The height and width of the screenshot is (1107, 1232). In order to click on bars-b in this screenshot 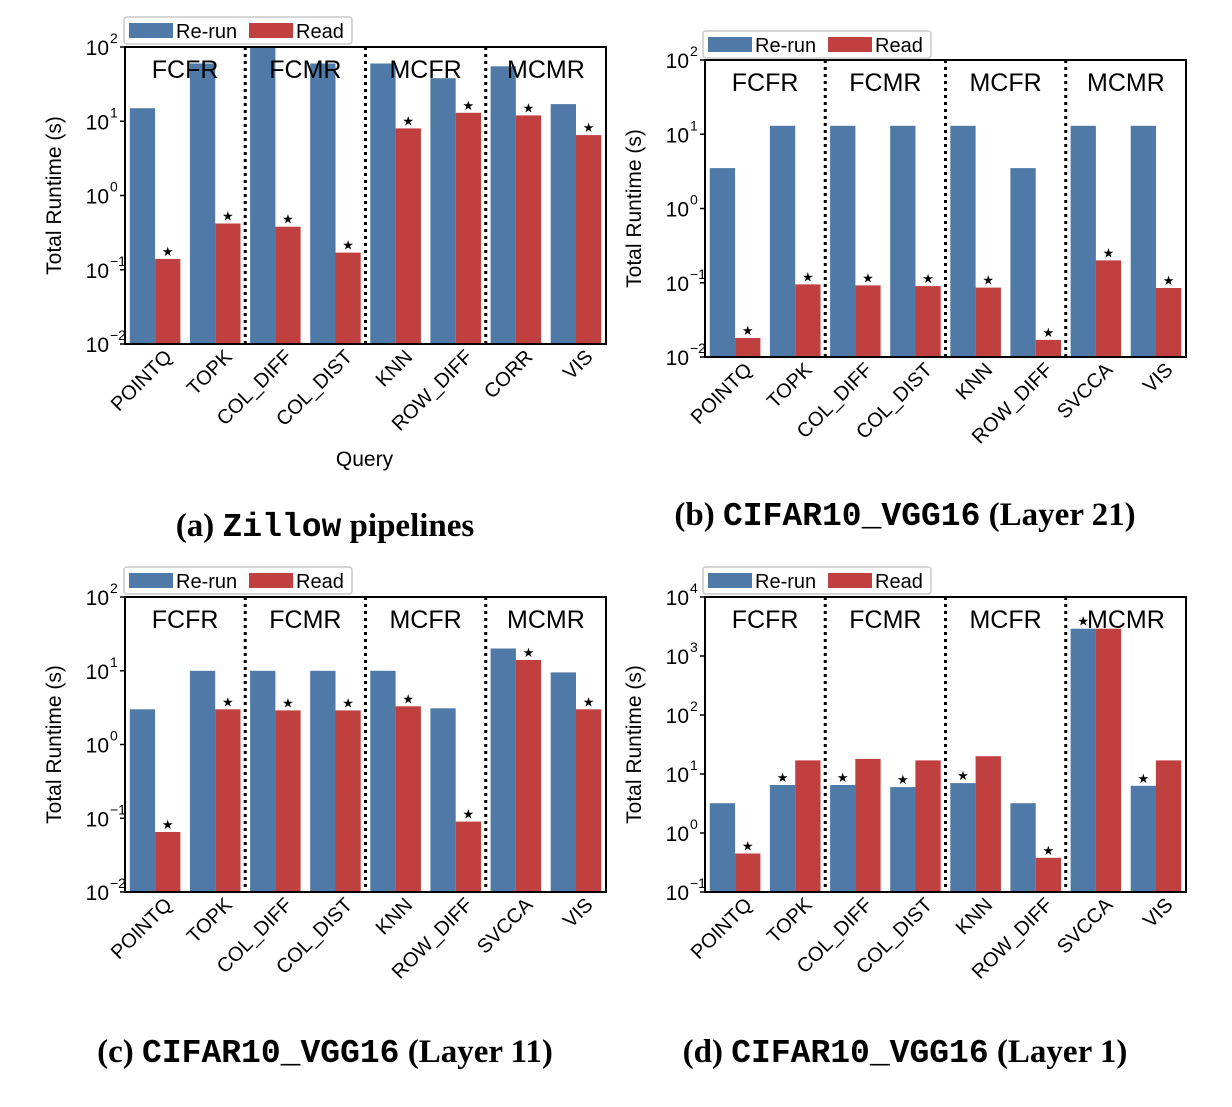, I will do `click(945, 241)`.